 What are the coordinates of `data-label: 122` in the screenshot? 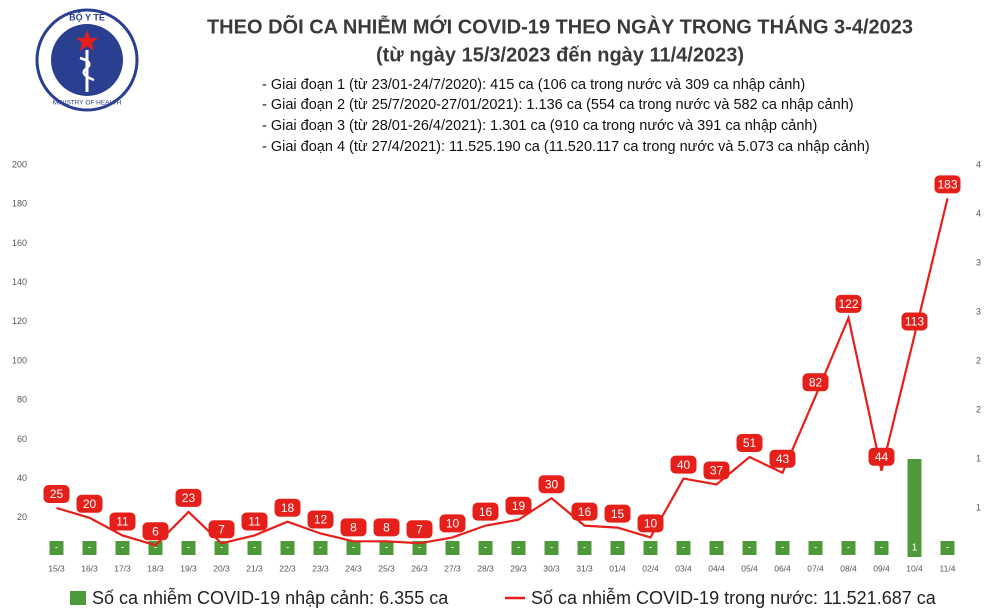 It's located at (848, 304).